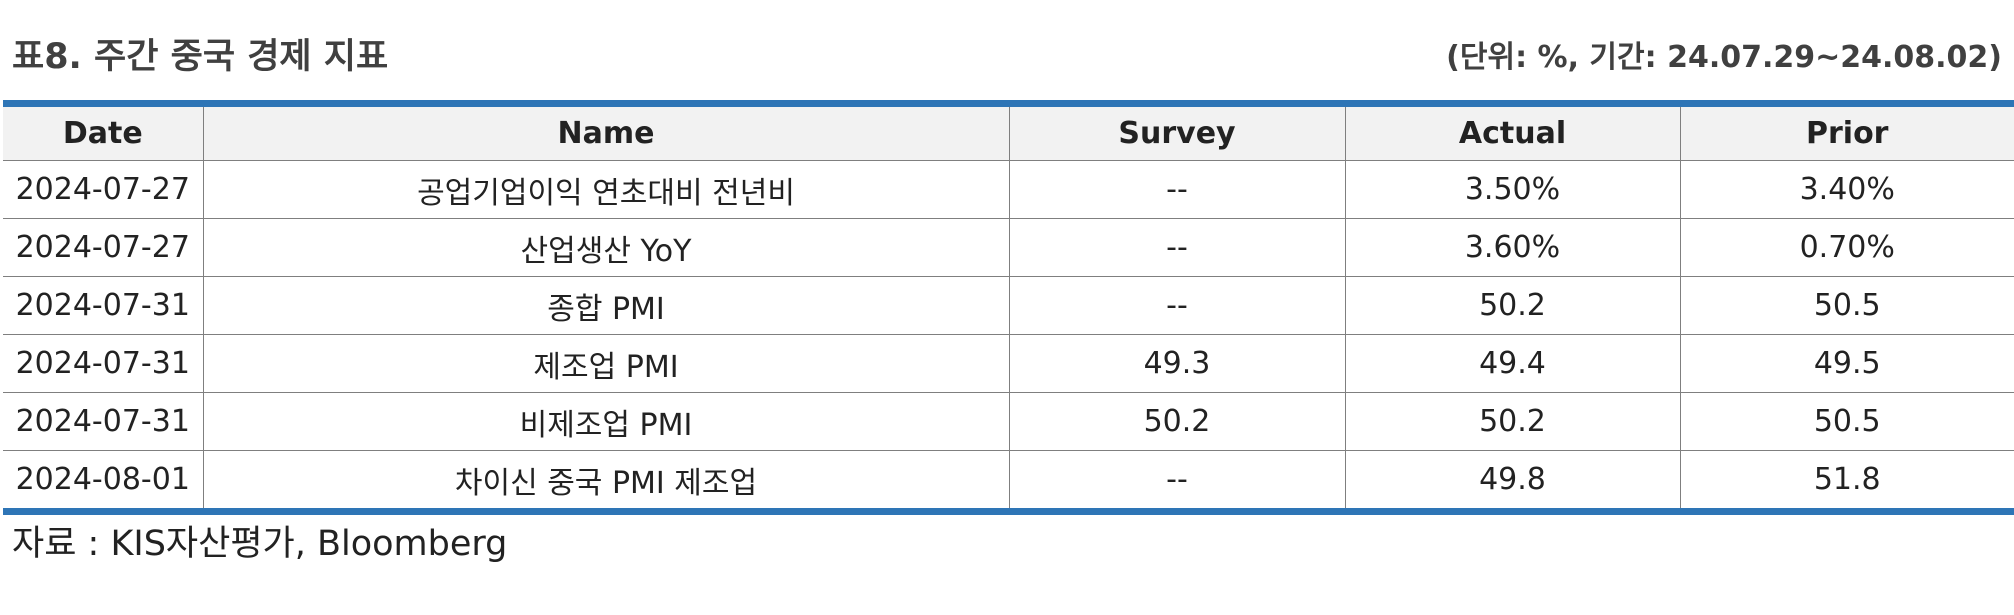 The width and height of the screenshot is (2014, 615). I want to click on column-header-survey: Survey, so click(1177, 132).